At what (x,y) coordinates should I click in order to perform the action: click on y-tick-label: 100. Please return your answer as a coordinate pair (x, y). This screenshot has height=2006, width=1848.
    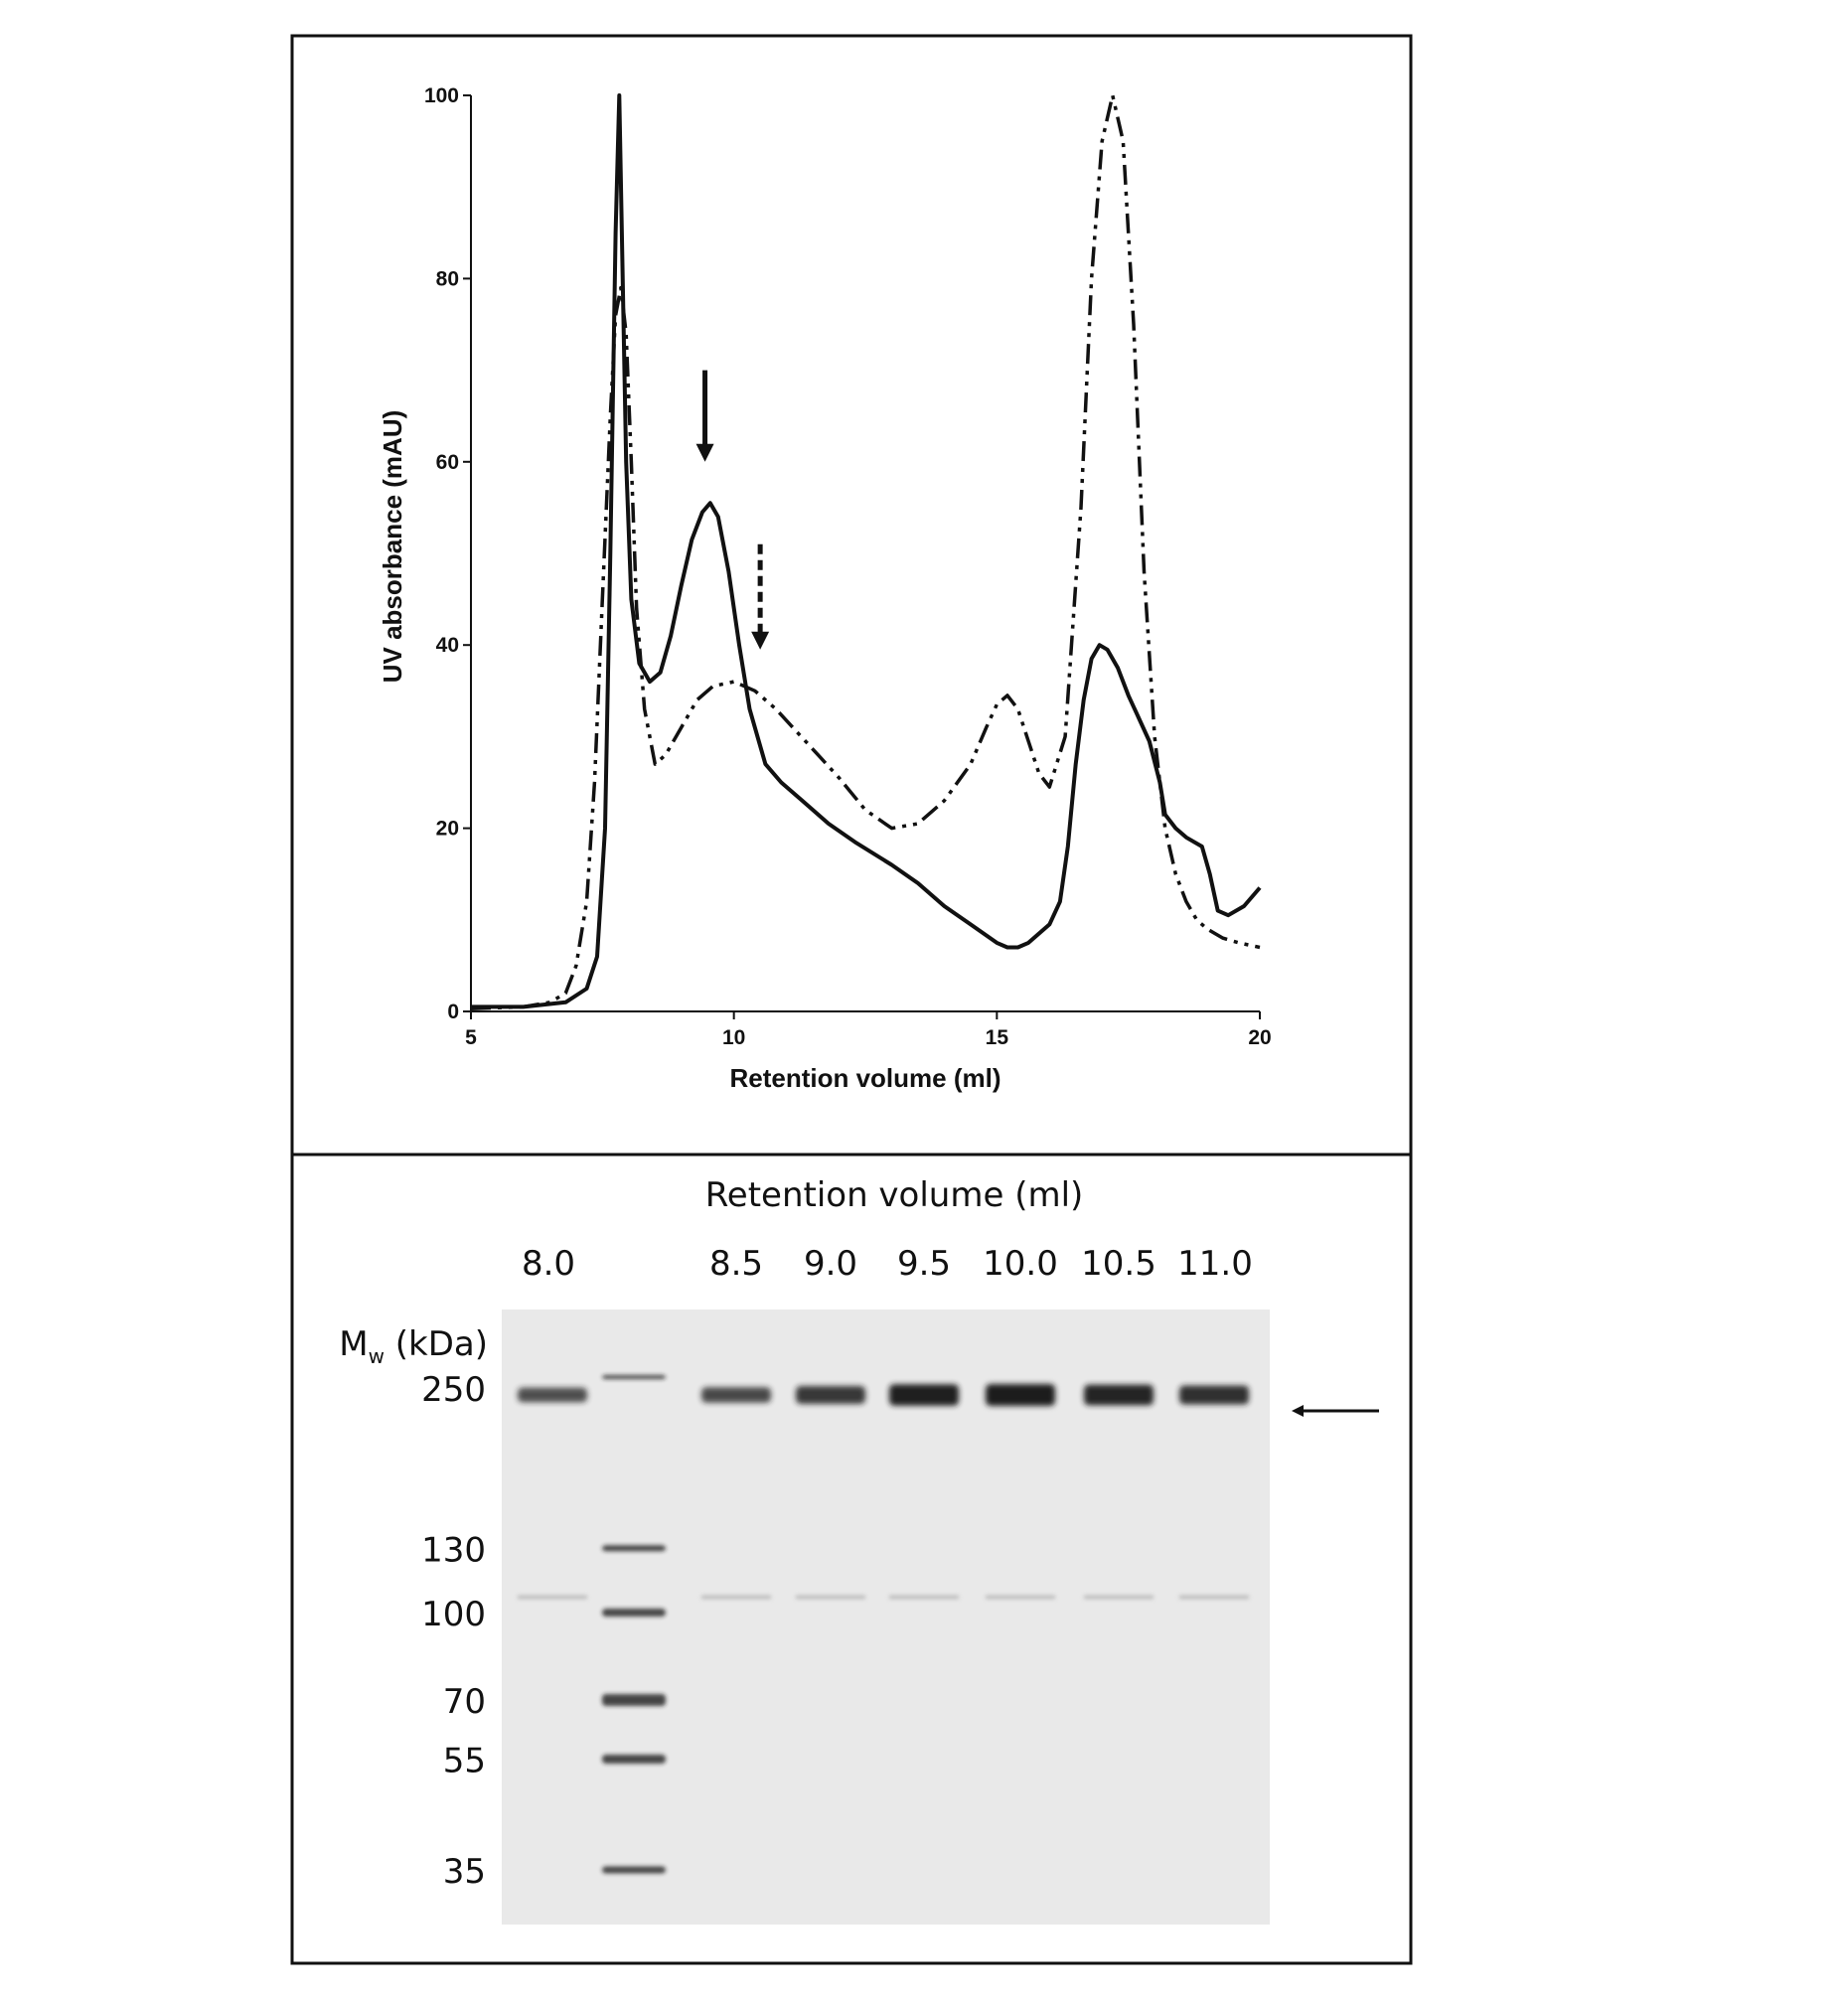
    Looking at the image, I should click on (441, 95).